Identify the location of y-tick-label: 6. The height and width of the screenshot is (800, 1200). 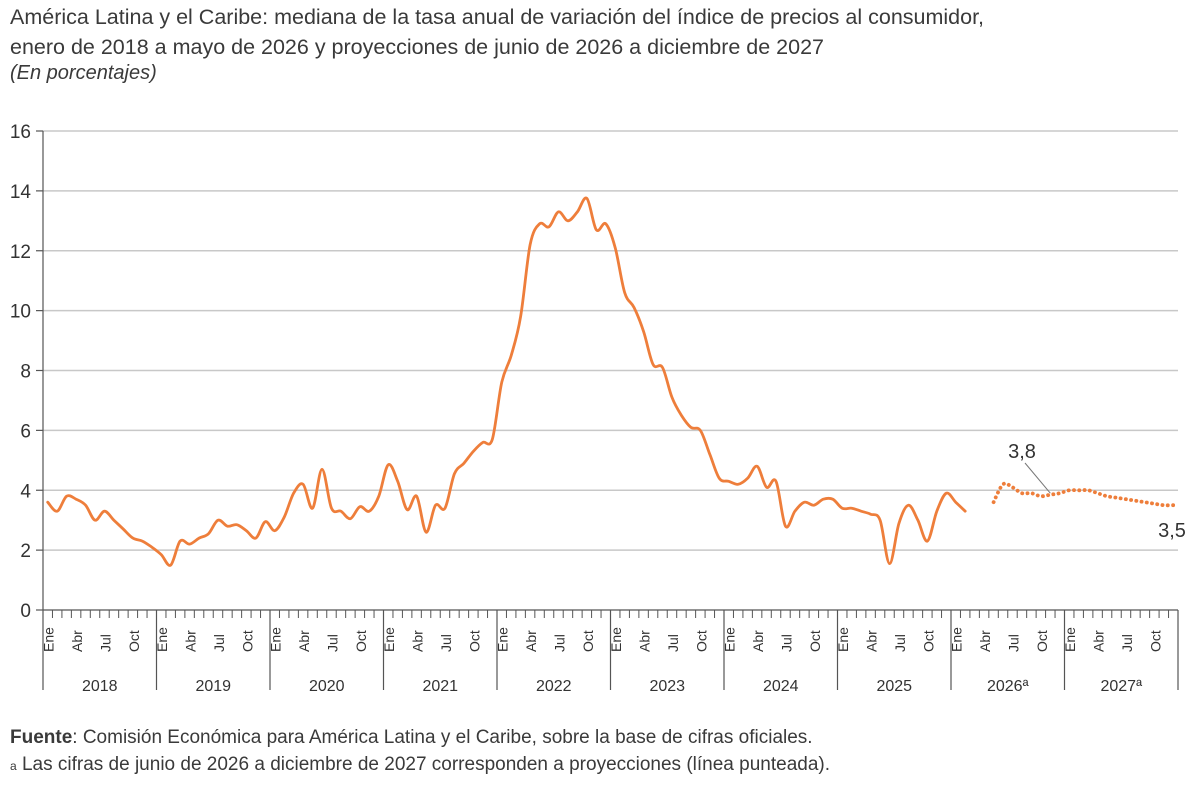
(25, 431).